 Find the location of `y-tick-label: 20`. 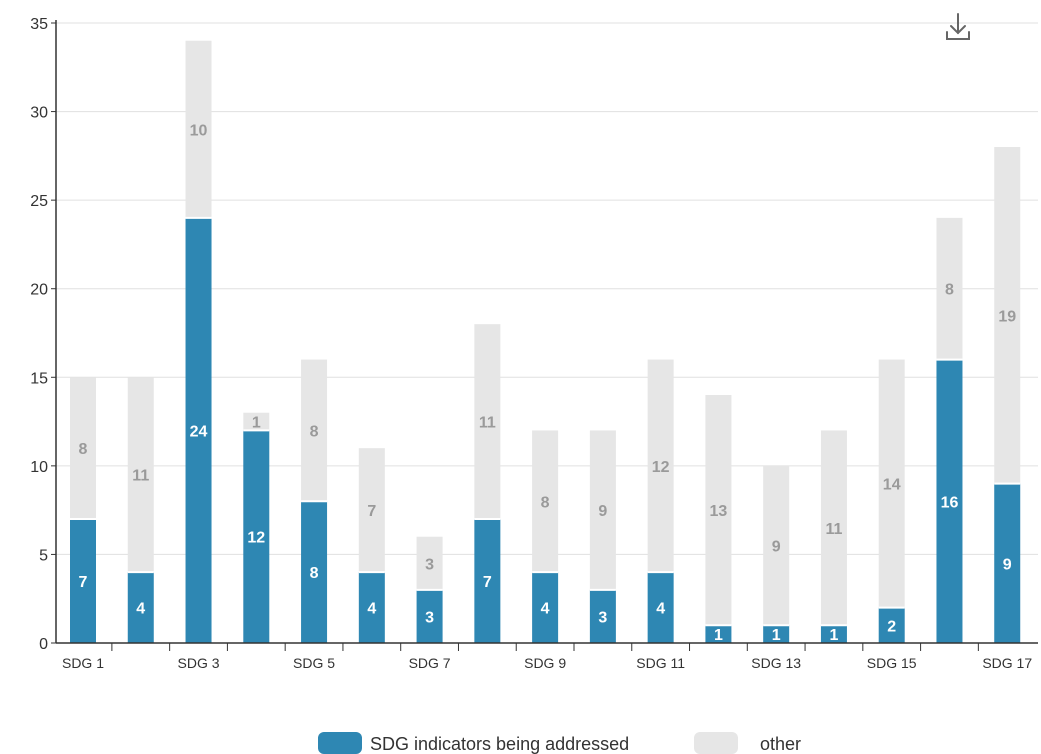

y-tick-label: 20 is located at coordinates (39, 290).